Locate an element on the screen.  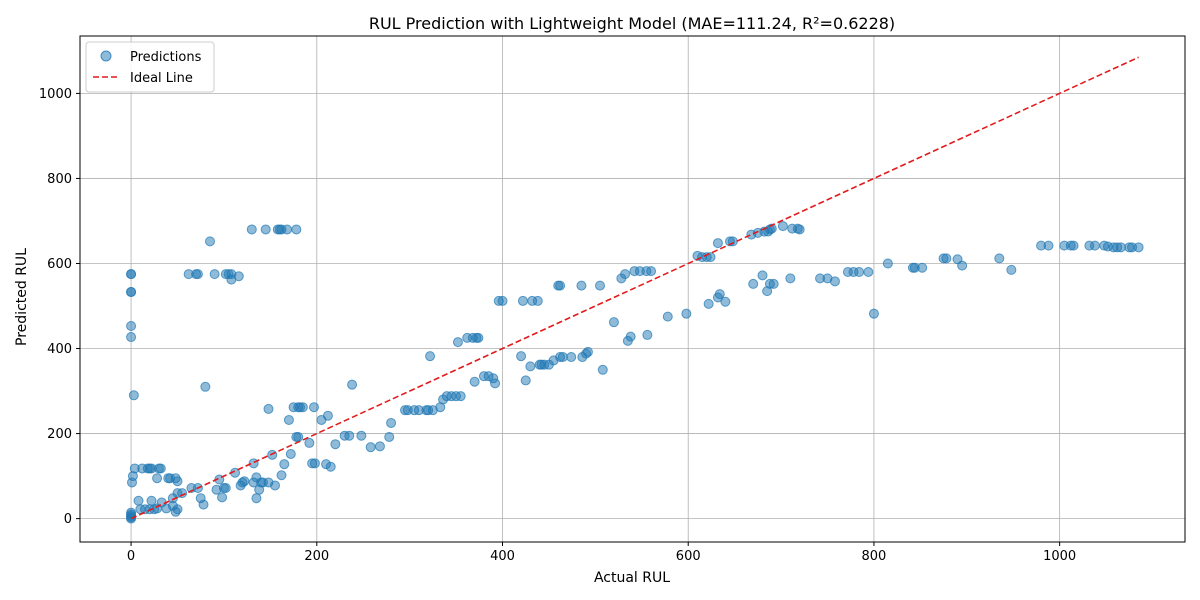
legend: Predictions Ideal Line is located at coordinates (150, 67).